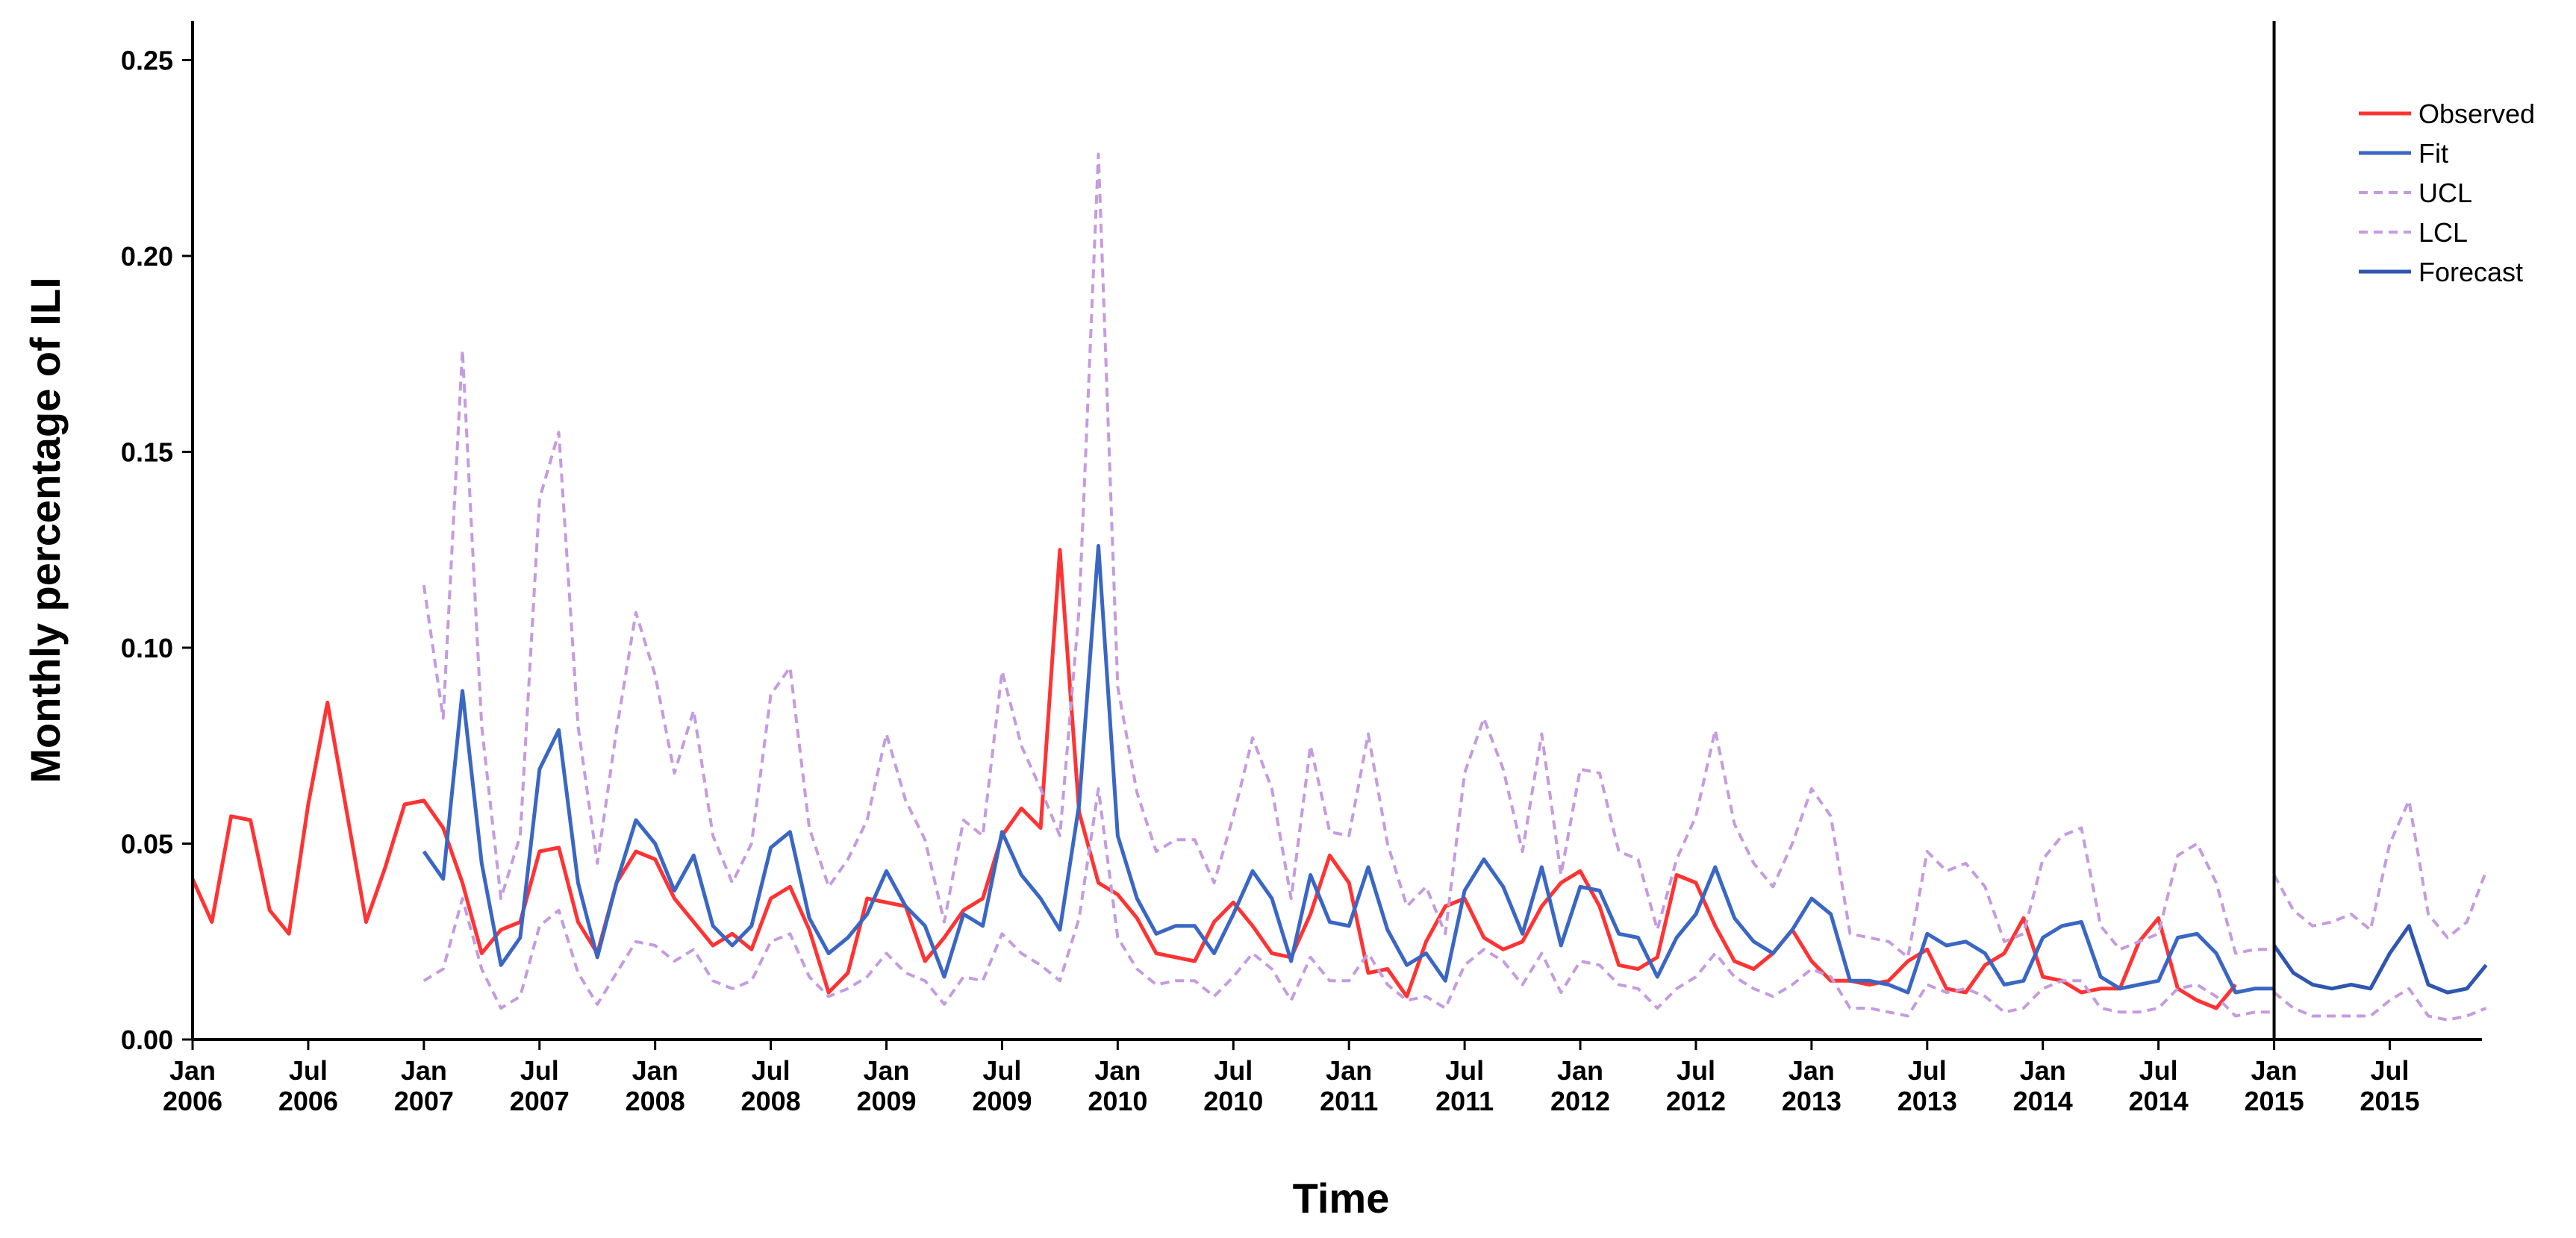 The width and height of the screenshot is (2576, 1238). I want to click on x-tick-label: Jan 2009, so click(886, 1085).